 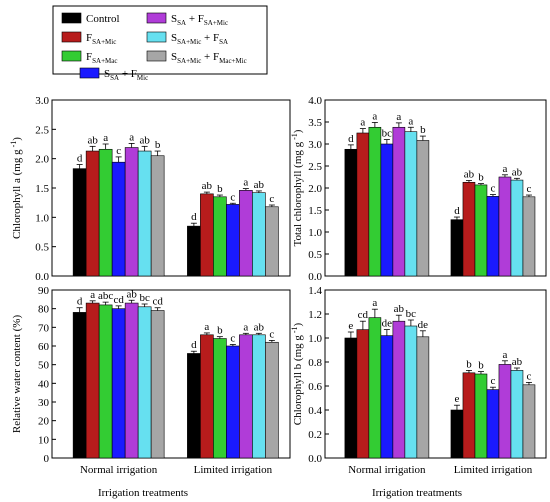 What do you see at coordinates (315, 101) in the screenshot?
I see `y-tick-label: 4.0` at bounding box center [315, 101].